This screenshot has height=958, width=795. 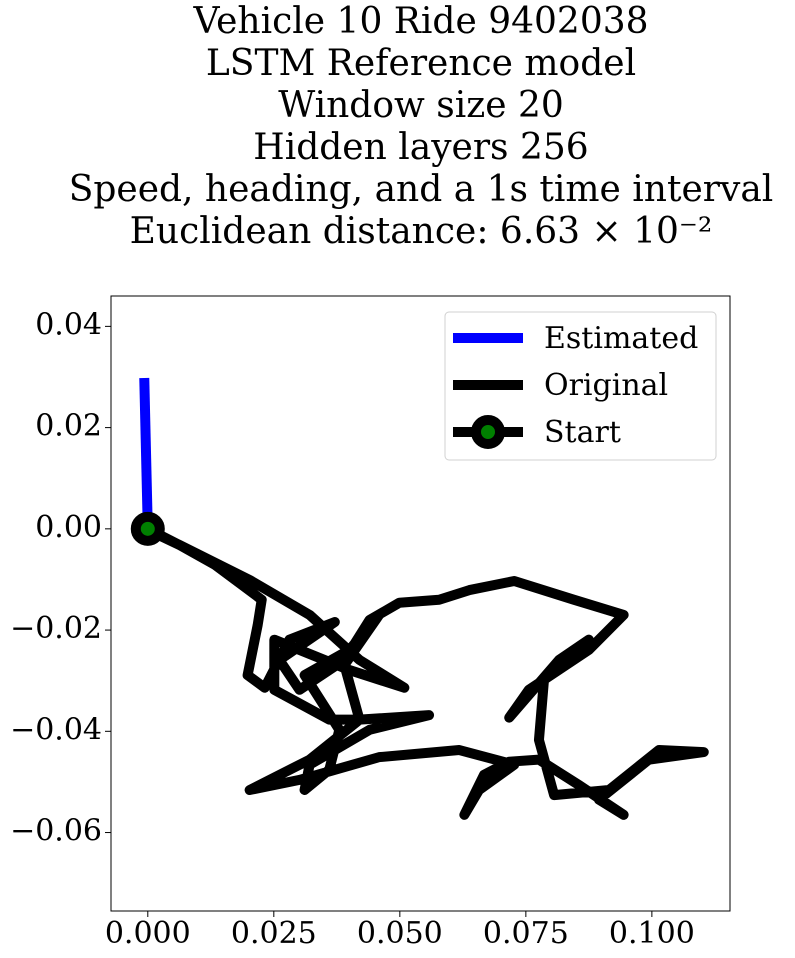 I want to click on legend-box, so click(x=580, y=386).